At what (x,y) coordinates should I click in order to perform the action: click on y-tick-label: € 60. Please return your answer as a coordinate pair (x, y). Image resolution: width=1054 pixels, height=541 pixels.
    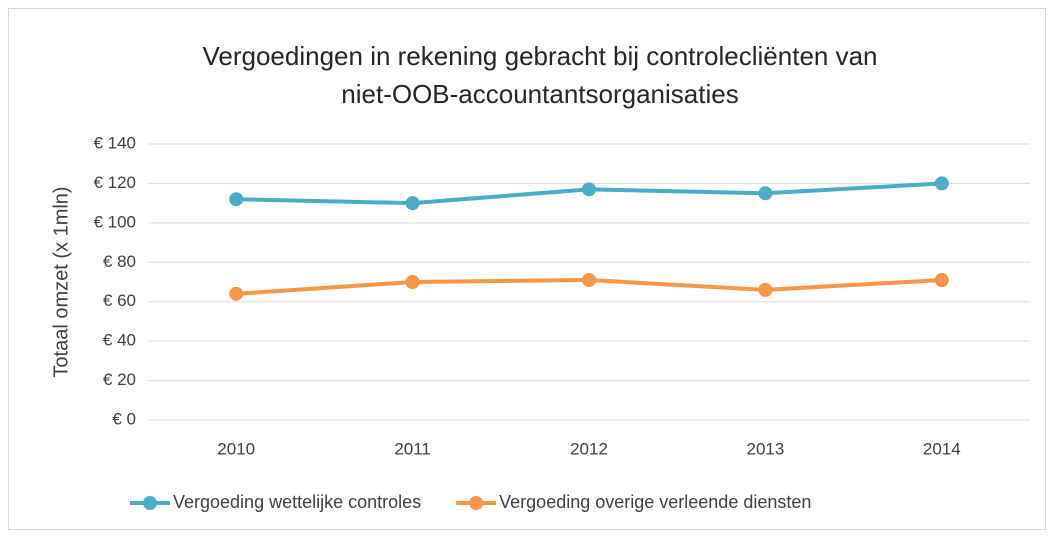
    Looking at the image, I should click on (119, 300).